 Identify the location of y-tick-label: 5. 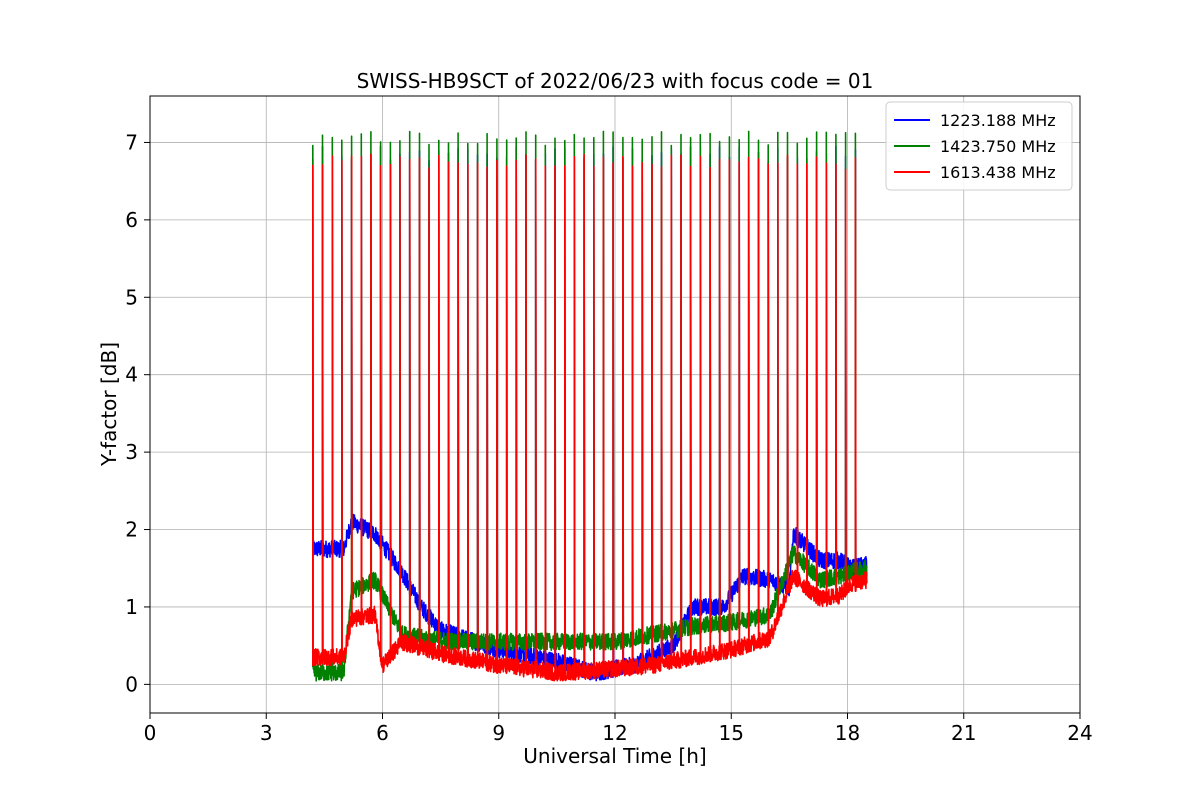
(131, 297).